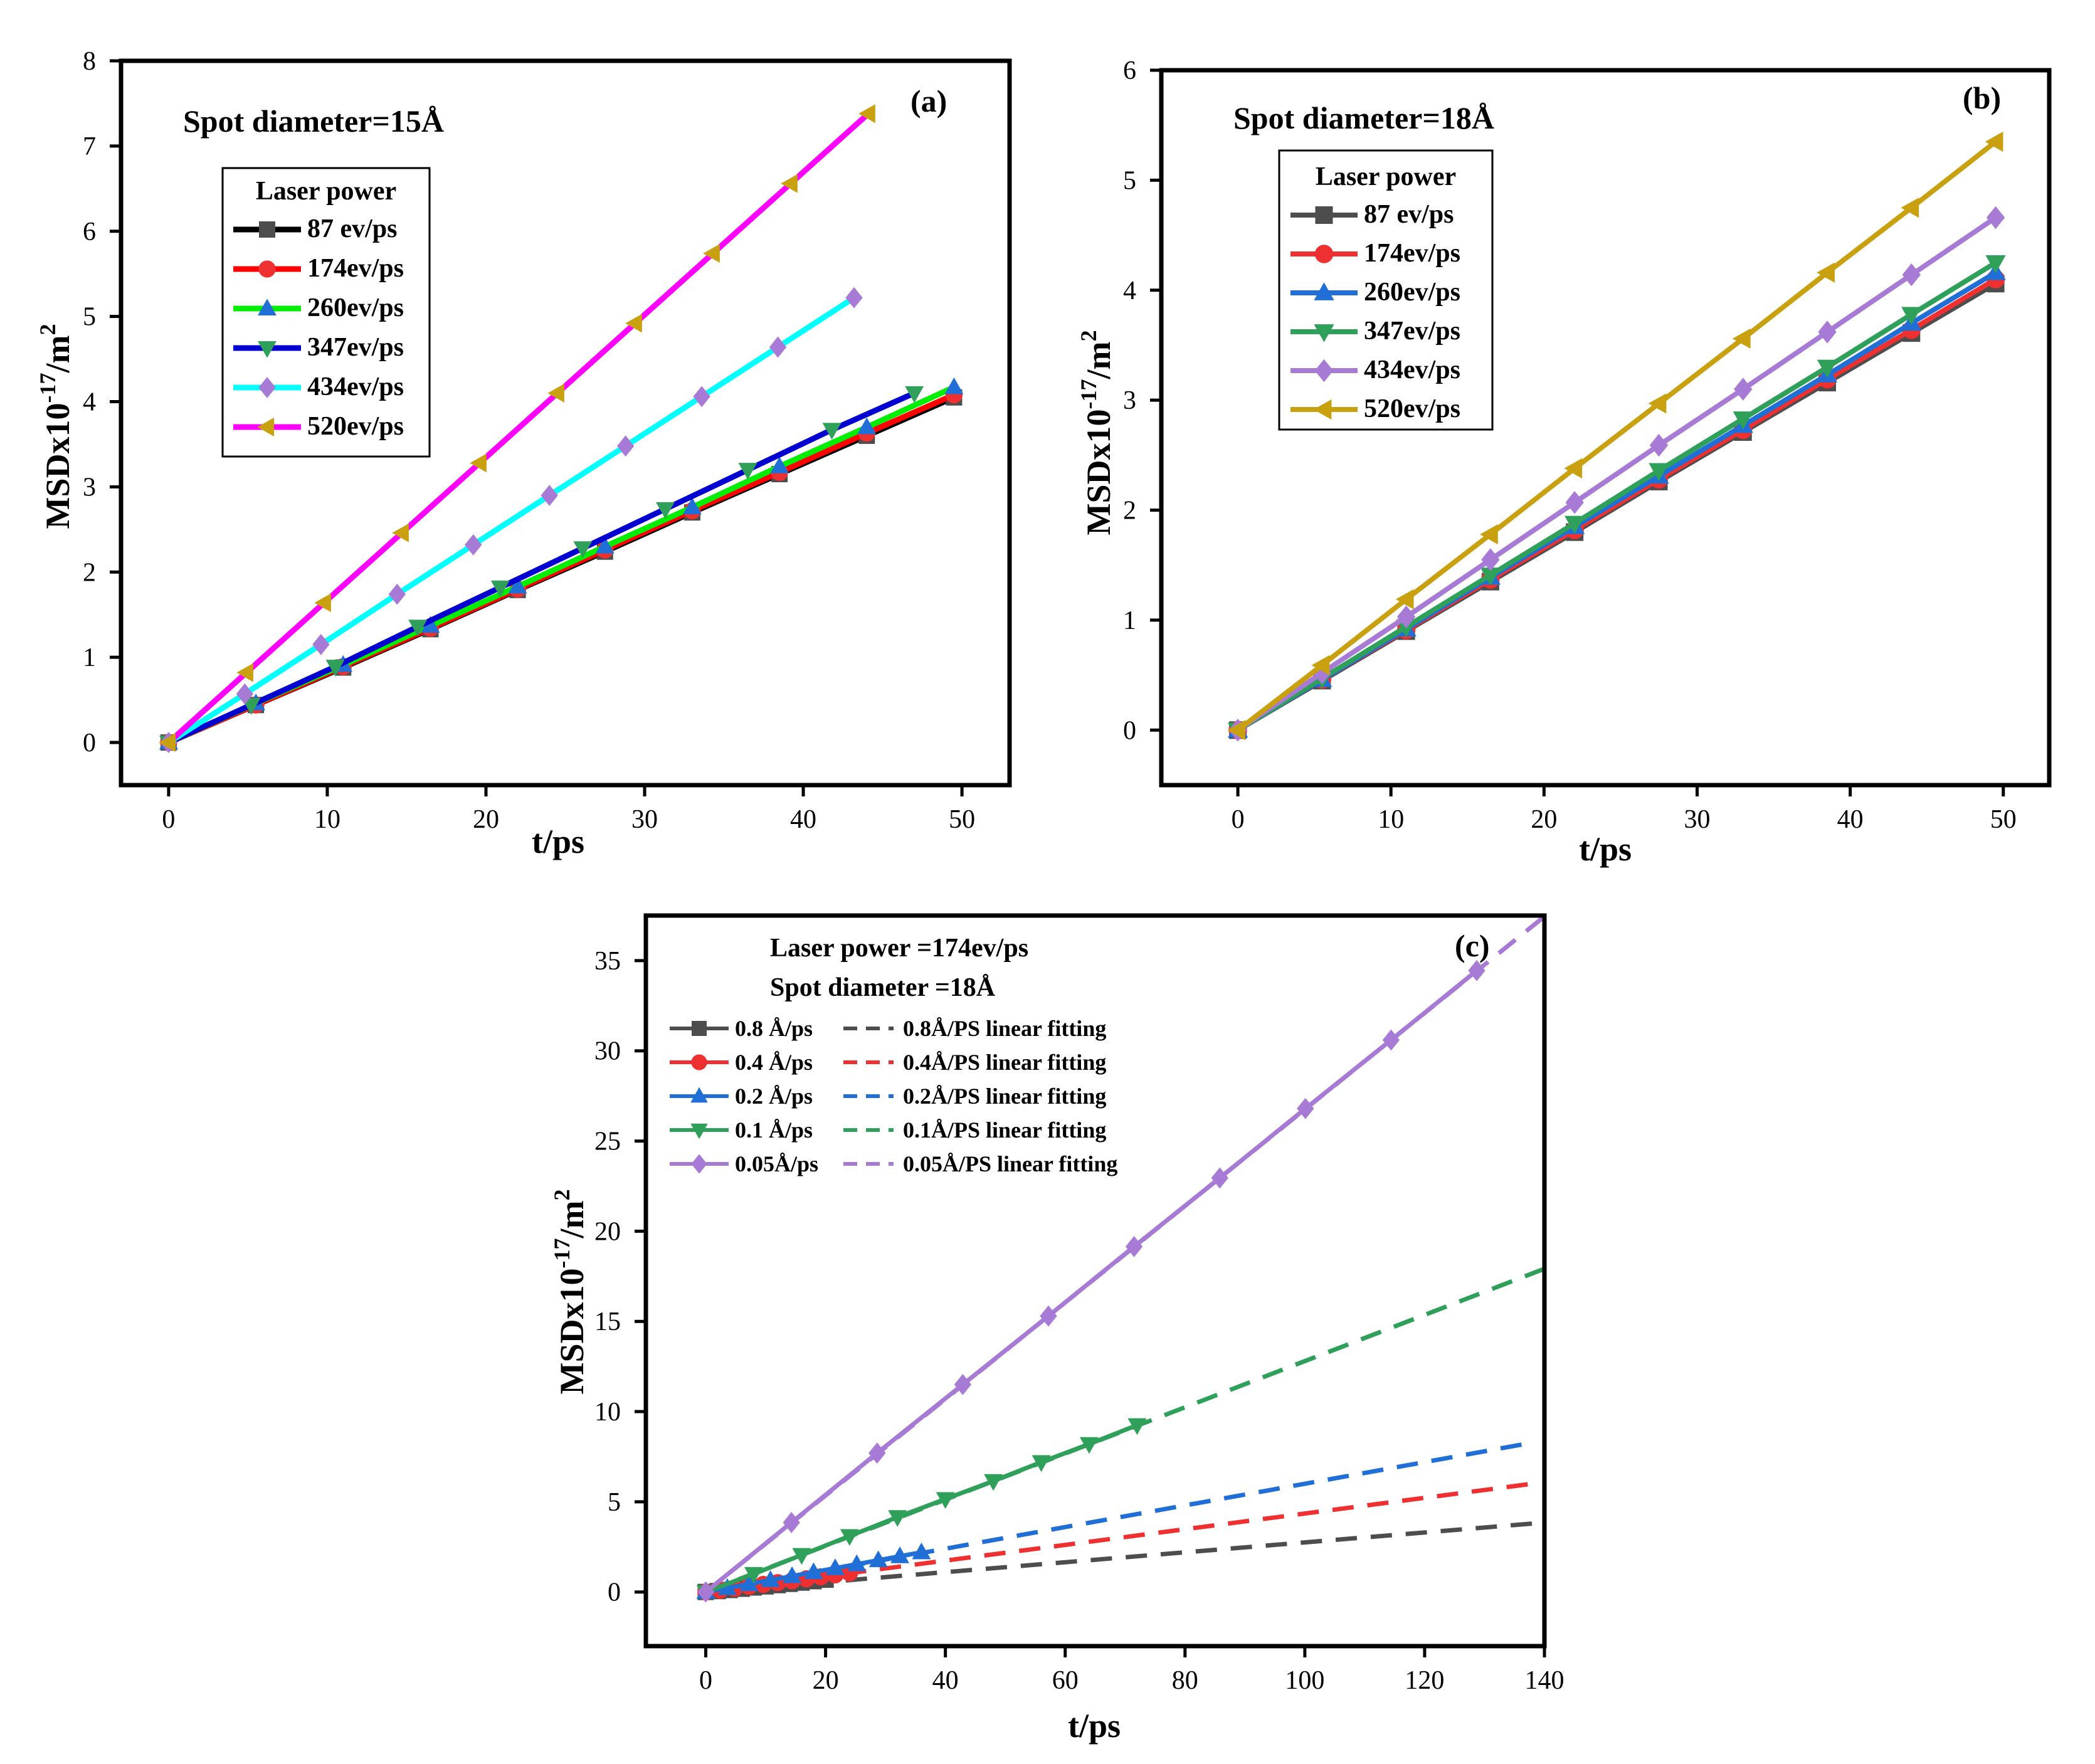 The image size is (2095, 1764). What do you see at coordinates (1129, 70) in the screenshot?
I see `b-y-tick-label: 6` at bounding box center [1129, 70].